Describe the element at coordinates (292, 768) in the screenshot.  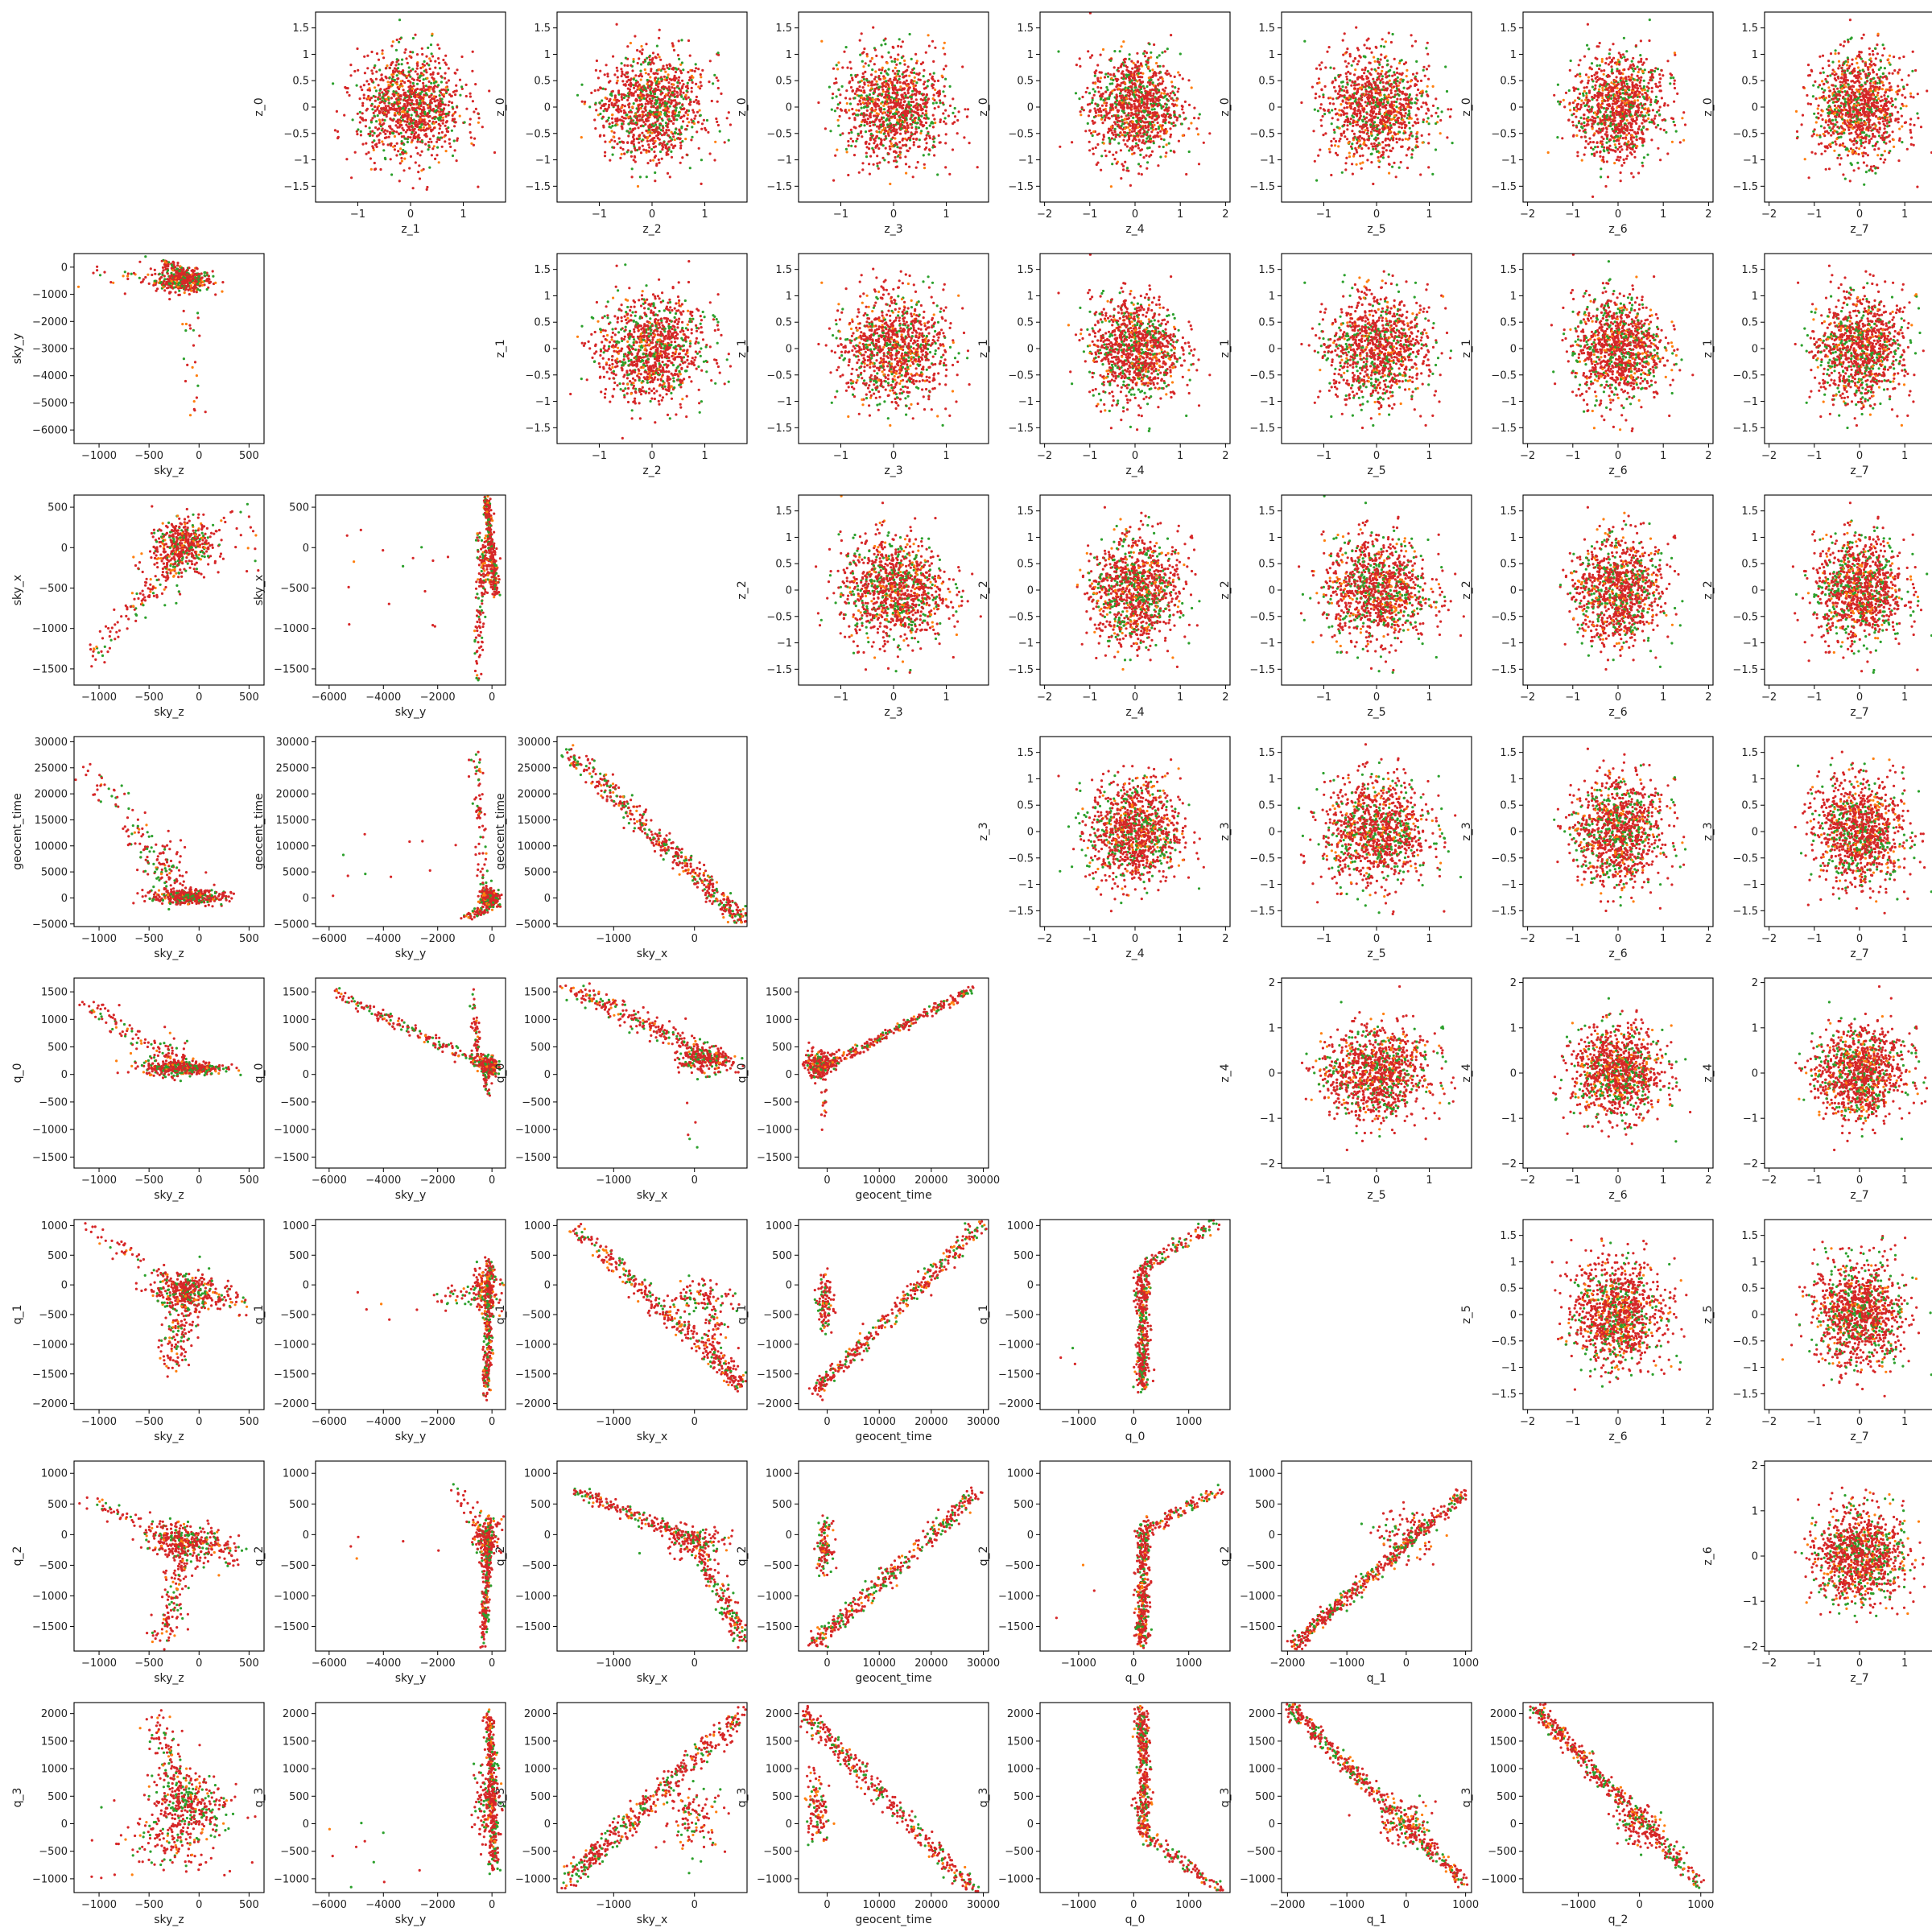
I see `y-tick-label: 25000` at that location.